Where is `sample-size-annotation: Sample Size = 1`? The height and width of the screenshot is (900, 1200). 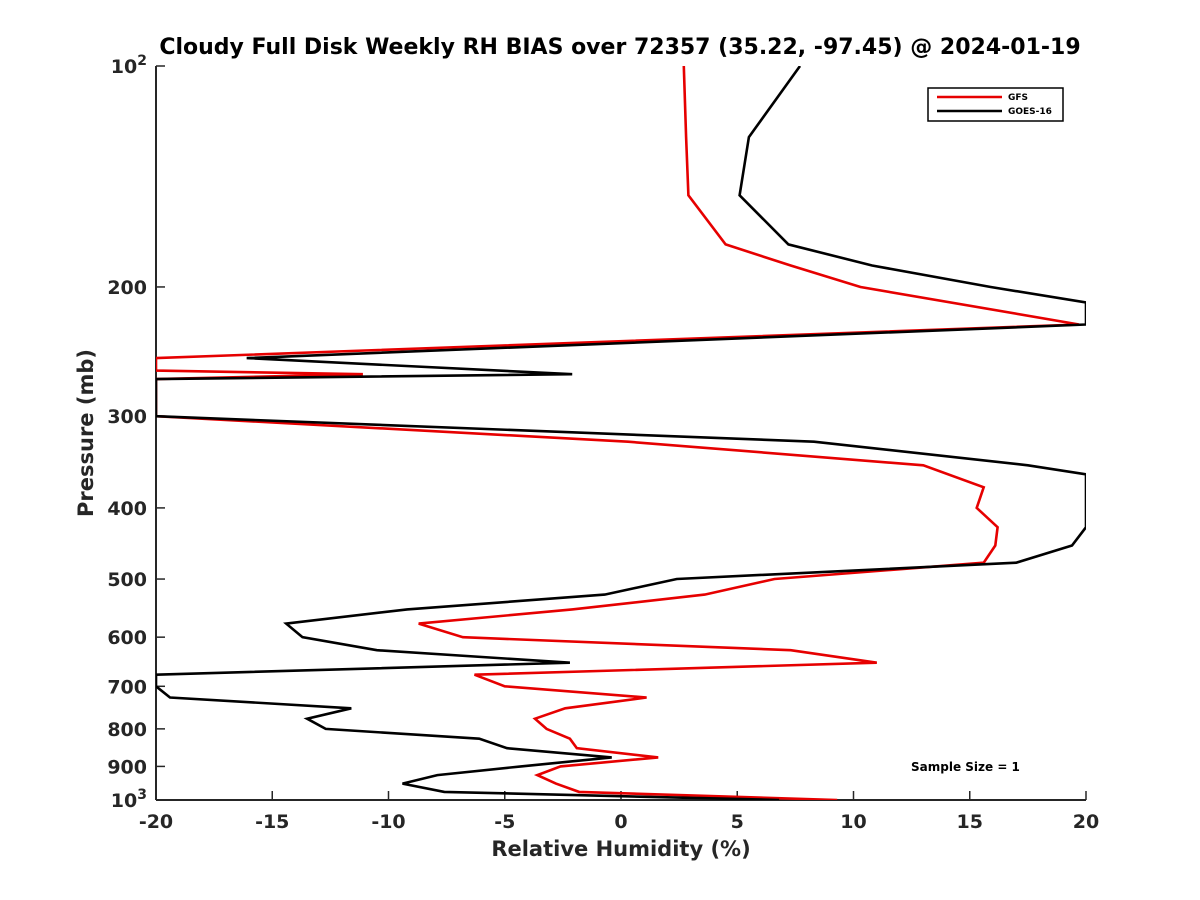 sample-size-annotation: Sample Size = 1 is located at coordinates (965, 767).